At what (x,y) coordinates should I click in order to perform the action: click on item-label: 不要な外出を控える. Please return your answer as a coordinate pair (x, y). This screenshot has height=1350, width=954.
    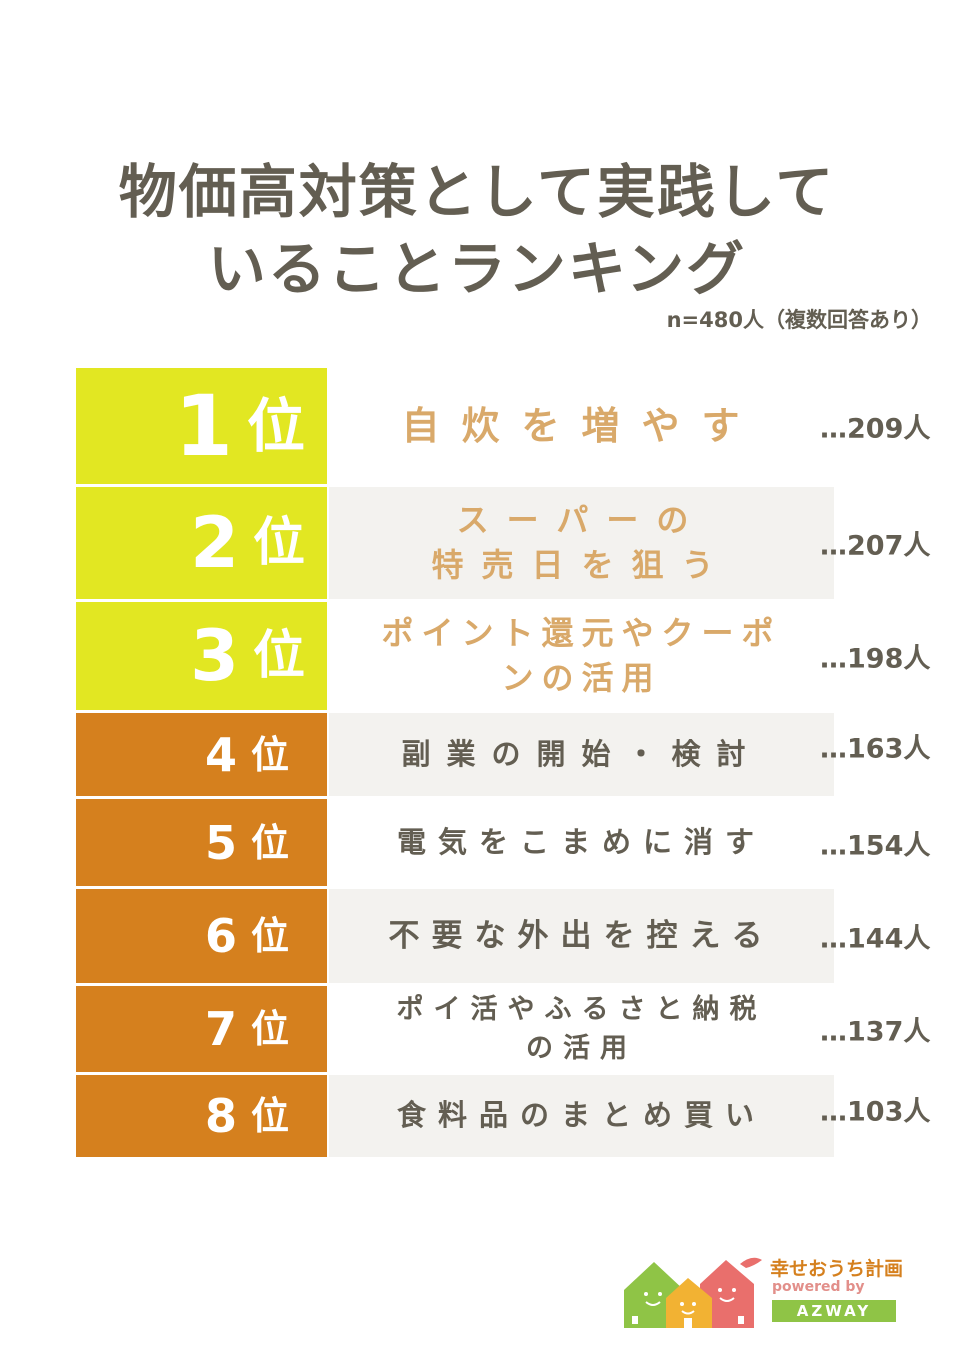
    Looking at the image, I should click on (581, 935).